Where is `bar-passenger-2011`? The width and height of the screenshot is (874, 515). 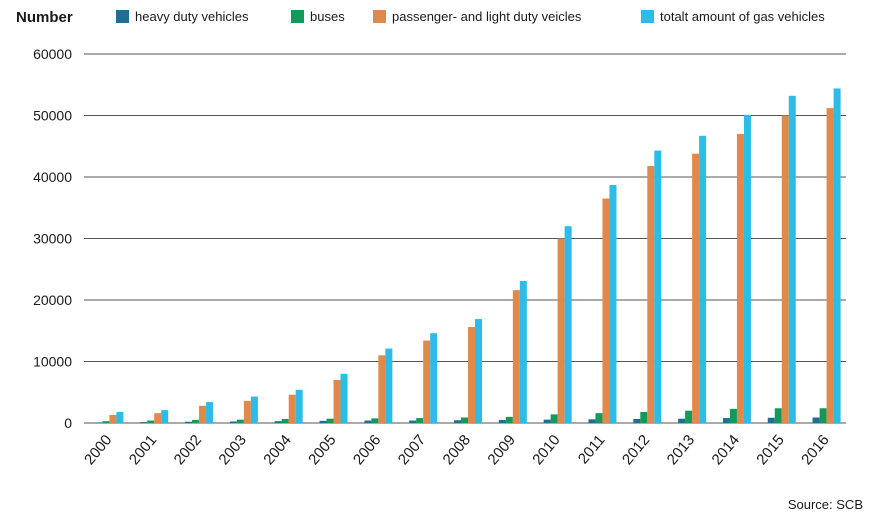 bar-passenger-2011 is located at coordinates (606, 310).